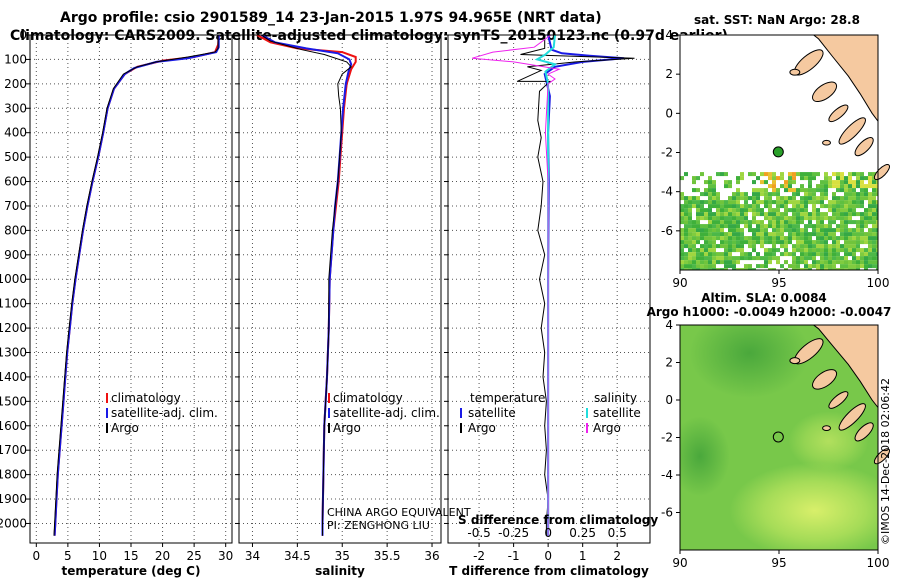  What do you see at coordinates (125, 428) in the screenshot?
I see `temperature-profile-legend-label: Argo` at bounding box center [125, 428].